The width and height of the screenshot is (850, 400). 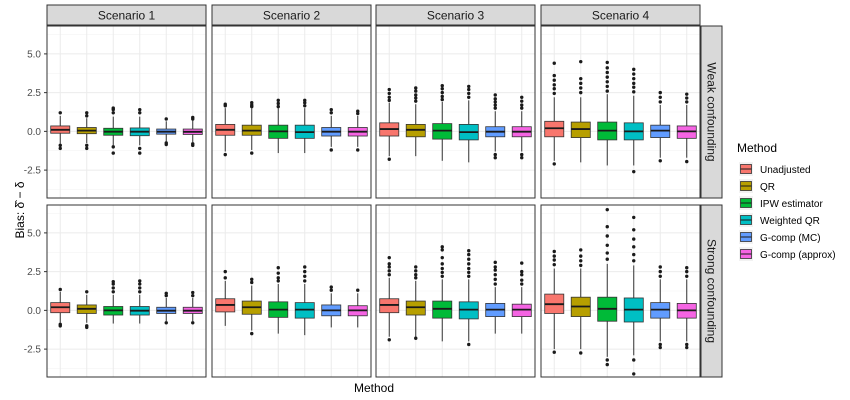 I want to click on column-strip, so click(x=455, y=15).